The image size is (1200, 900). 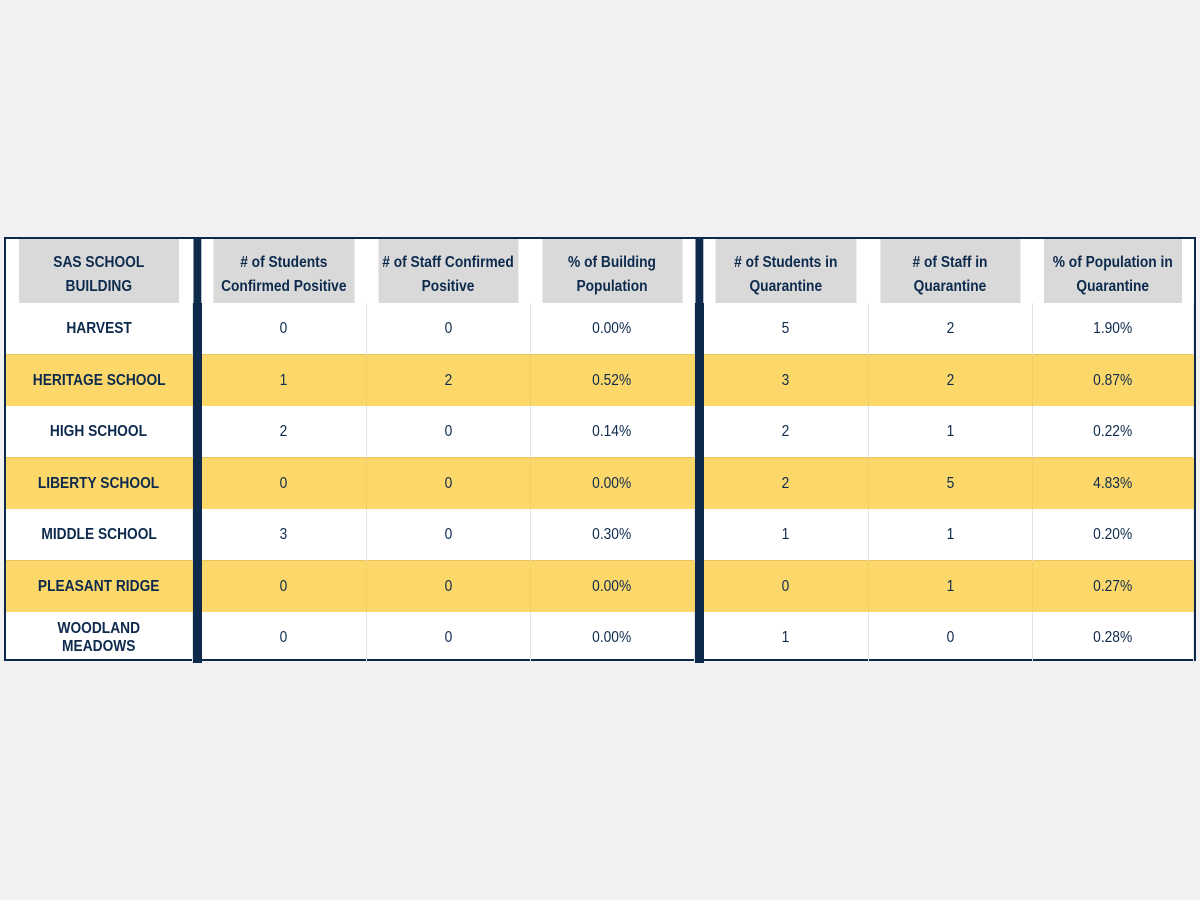 I want to click on pct-quarantine-cell: 0.87%, so click(x=1113, y=380).